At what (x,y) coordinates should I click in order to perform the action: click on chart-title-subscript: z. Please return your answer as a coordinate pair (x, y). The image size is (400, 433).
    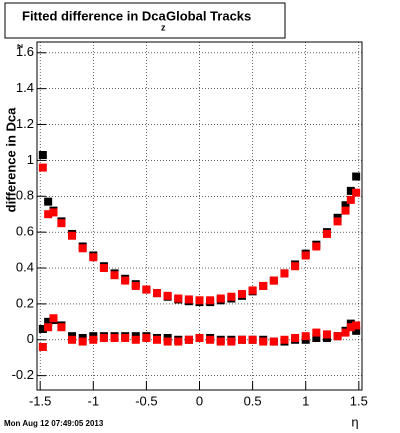
    Looking at the image, I should click on (163, 27).